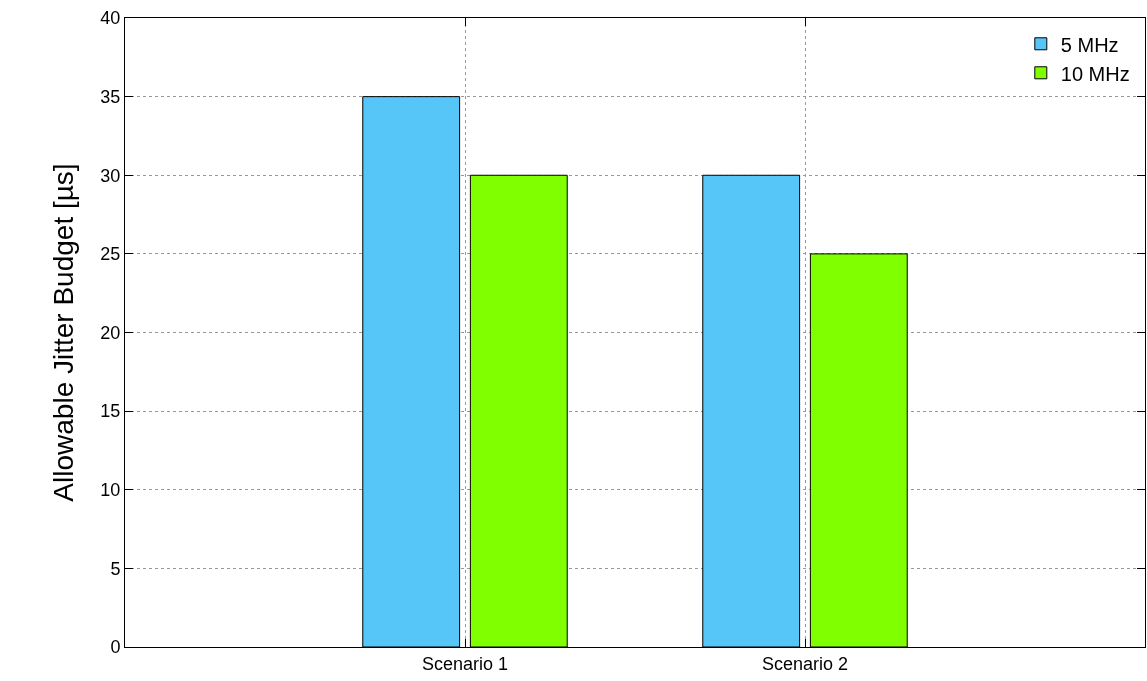 This screenshot has width=1147, height=681. I want to click on y-tick-label: 15, so click(110, 411).